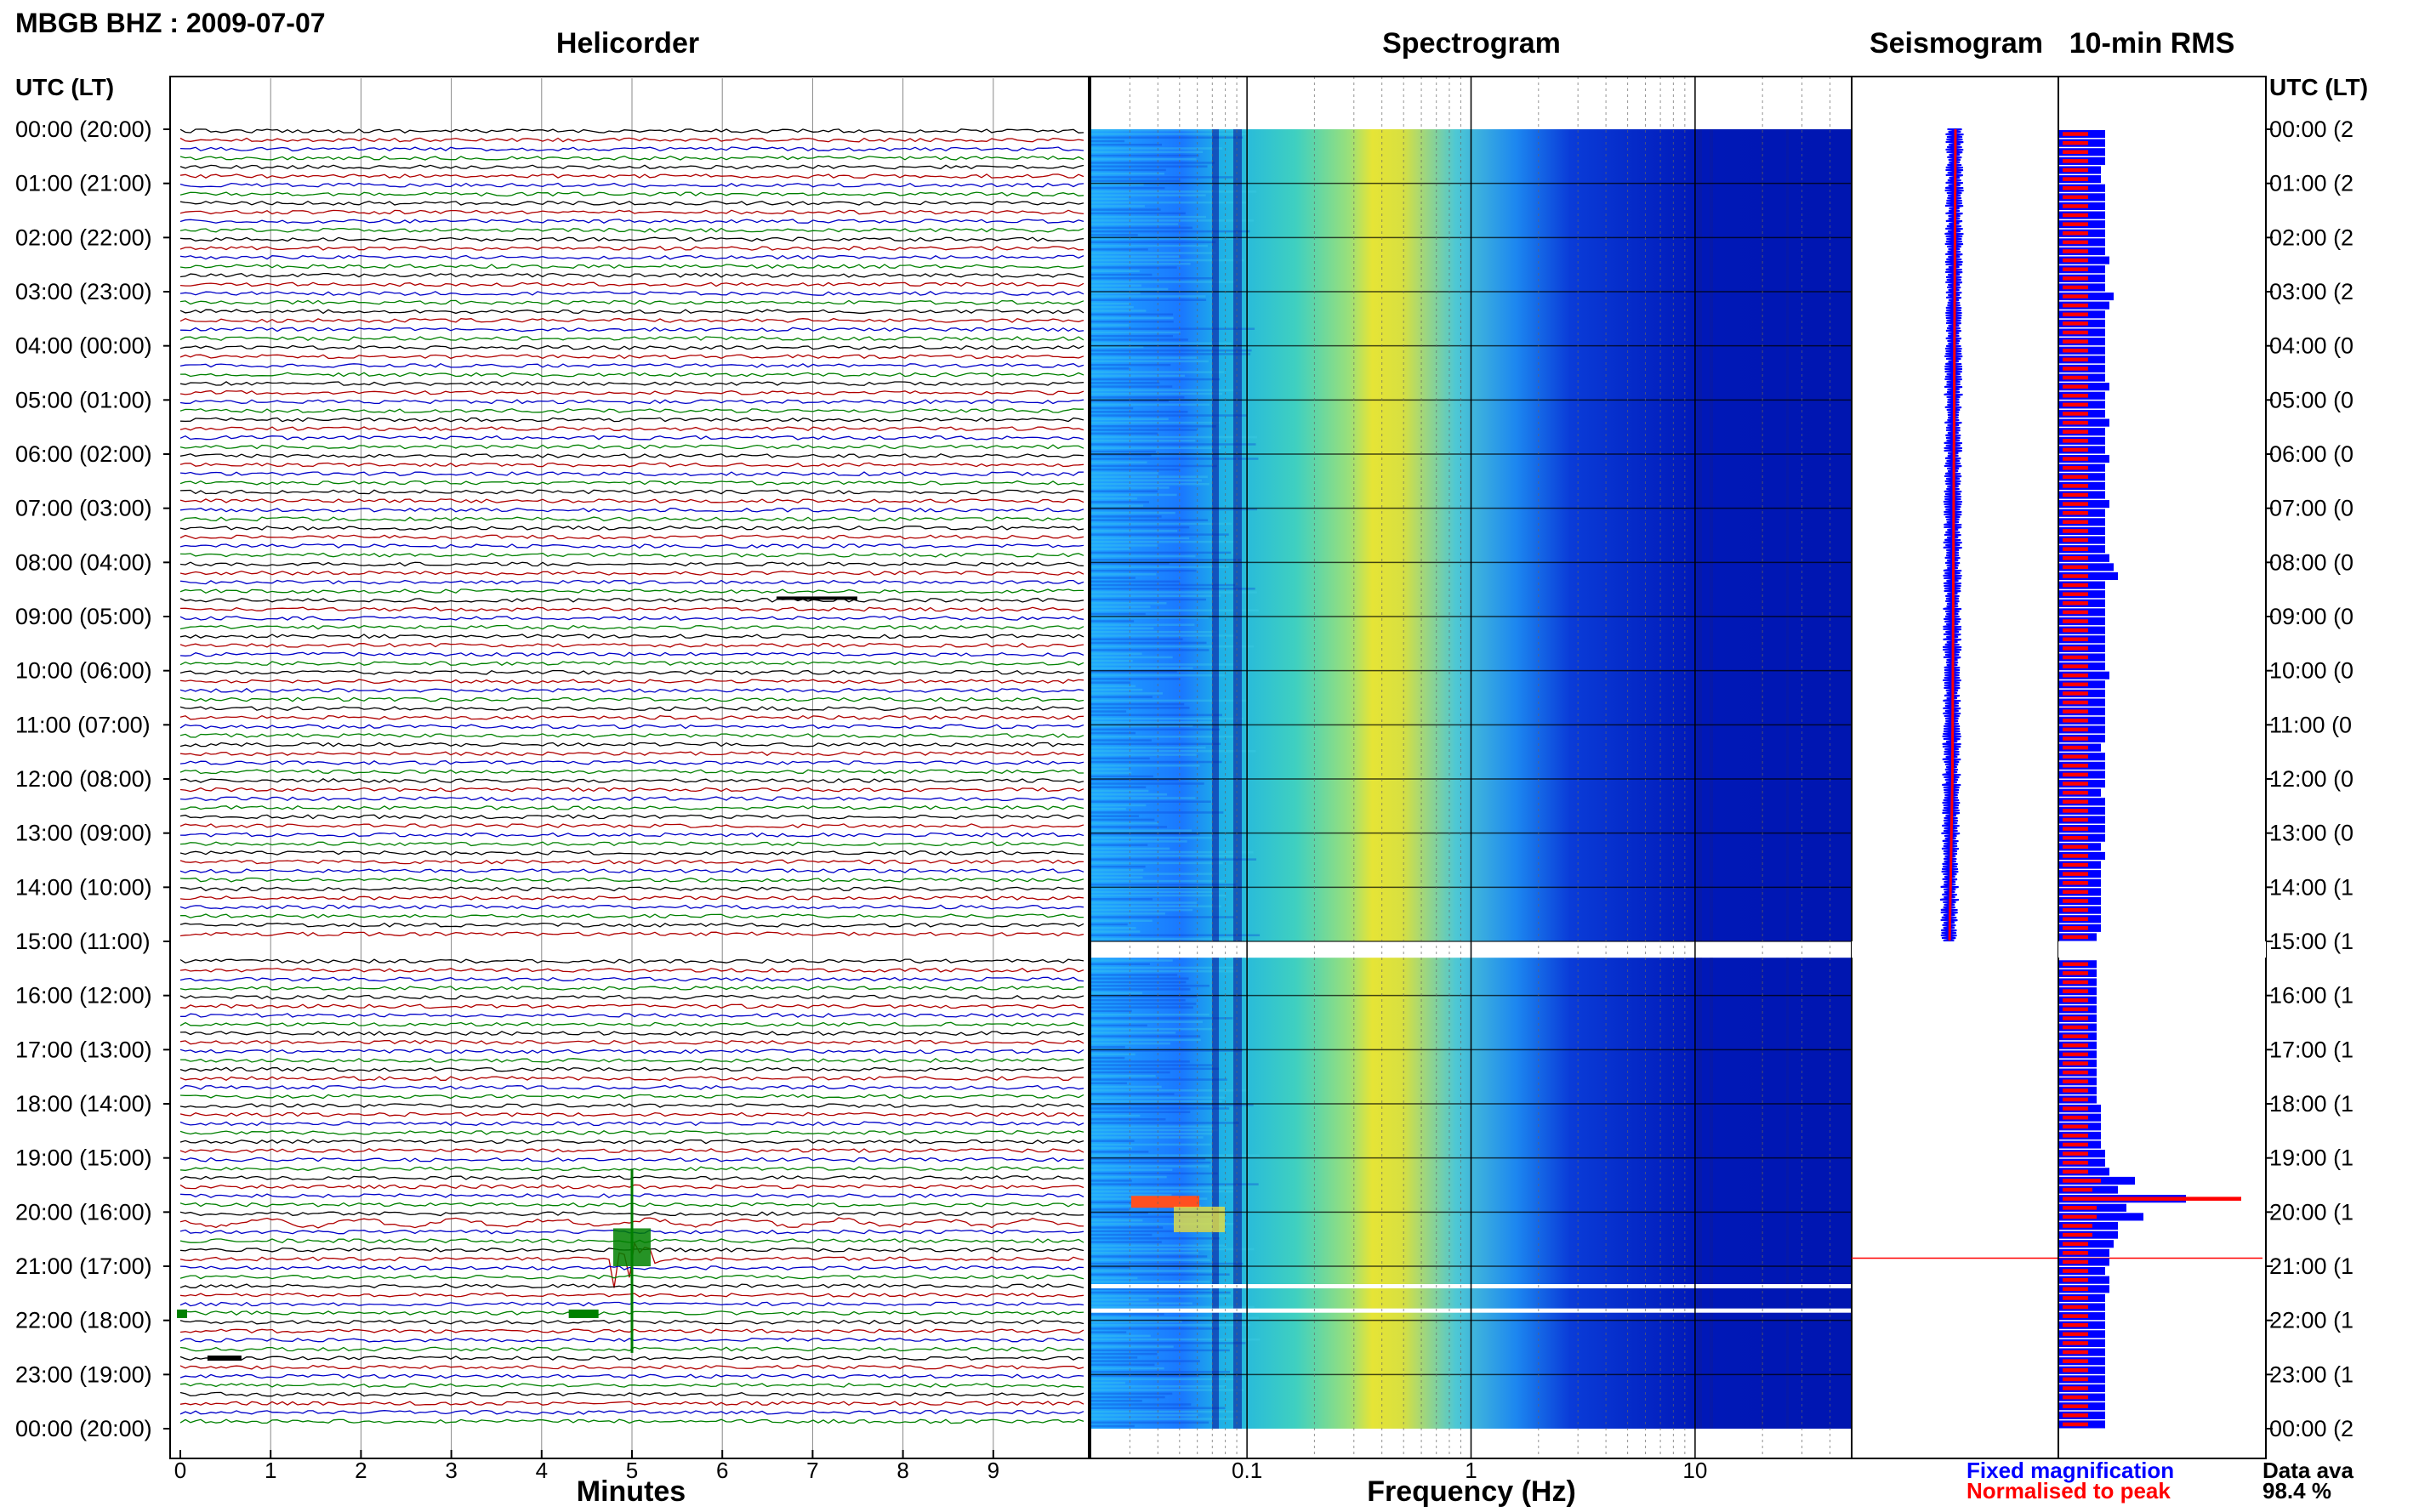 The width and height of the screenshot is (2419, 1512). What do you see at coordinates (2311, 1320) in the screenshot?
I see `time-label-right: 22:00 (1` at bounding box center [2311, 1320].